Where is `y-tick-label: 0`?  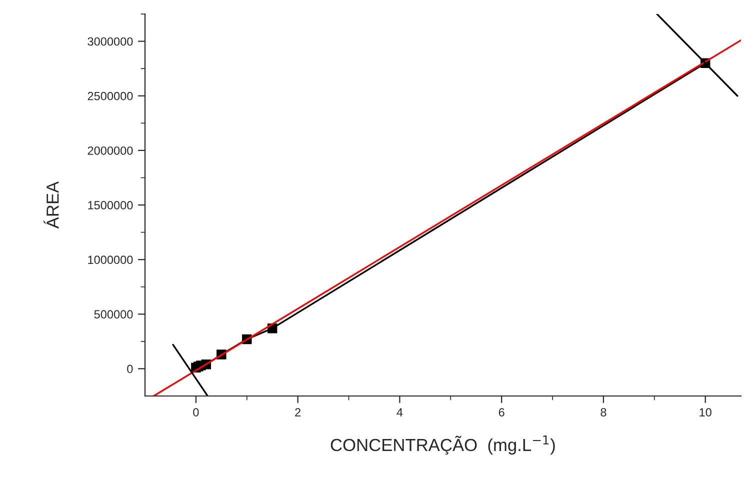
y-tick-label: 0 is located at coordinates (130, 369).